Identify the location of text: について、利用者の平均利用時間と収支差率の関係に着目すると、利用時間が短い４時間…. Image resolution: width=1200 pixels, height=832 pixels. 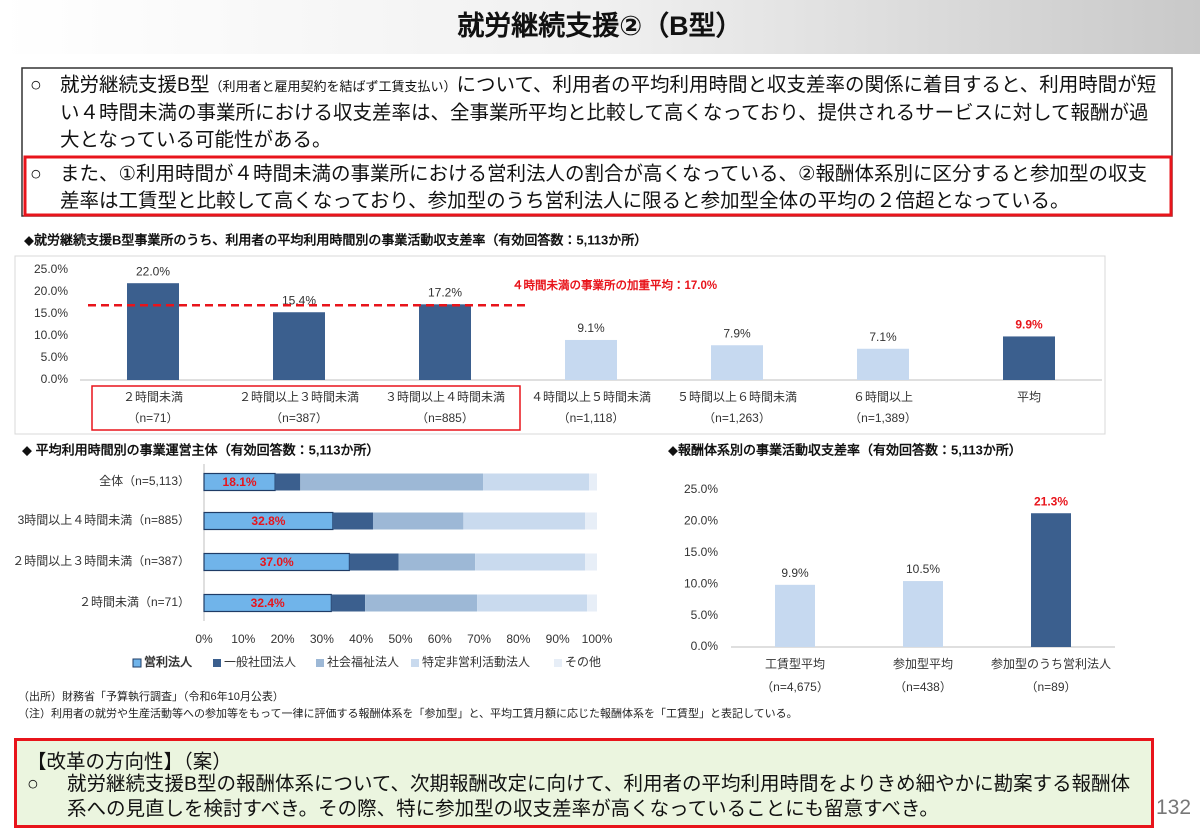
(608, 112).